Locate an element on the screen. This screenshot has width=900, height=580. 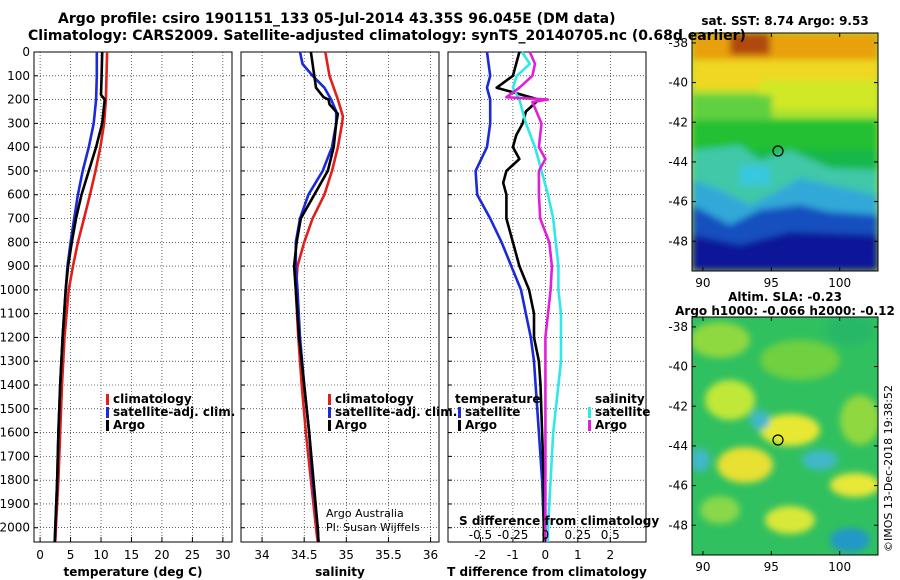
depth-label: 100 is located at coordinates (18, 76).